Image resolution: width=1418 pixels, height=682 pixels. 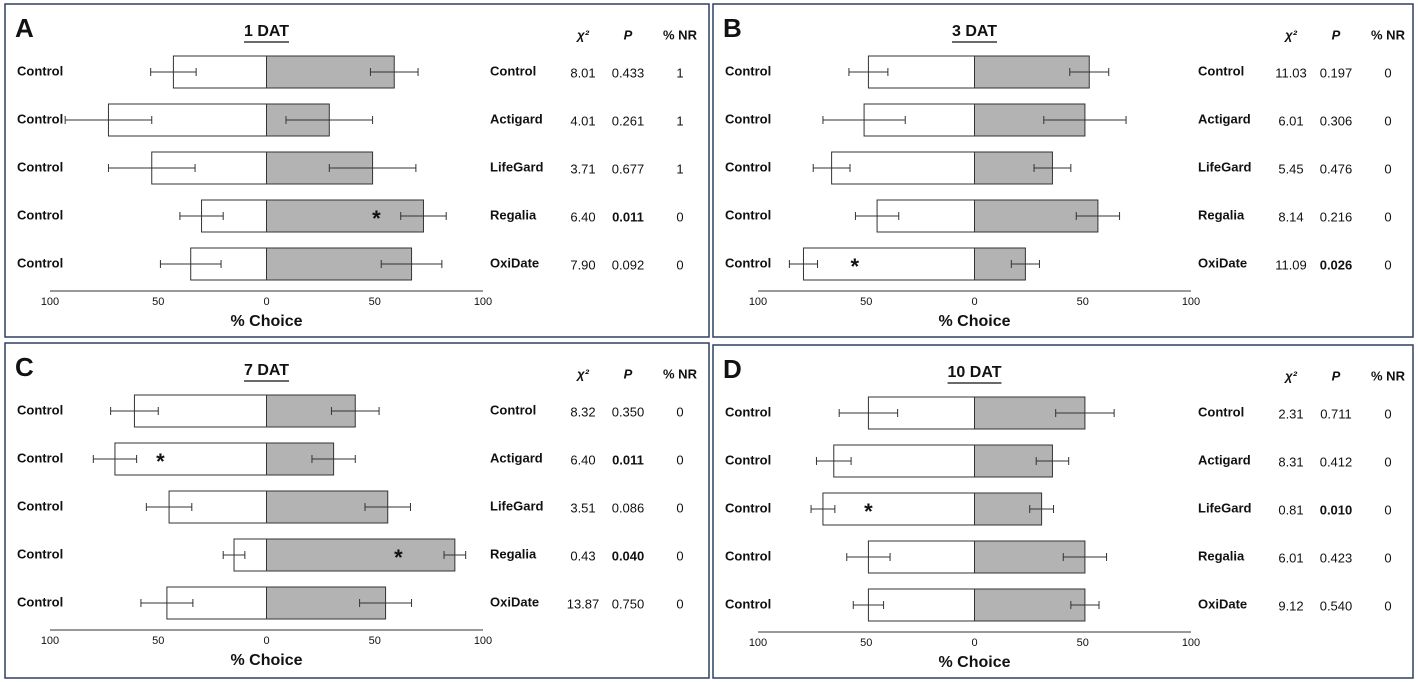 What do you see at coordinates (1336, 216) in the screenshot?
I see `stats-cell: 0.216` at bounding box center [1336, 216].